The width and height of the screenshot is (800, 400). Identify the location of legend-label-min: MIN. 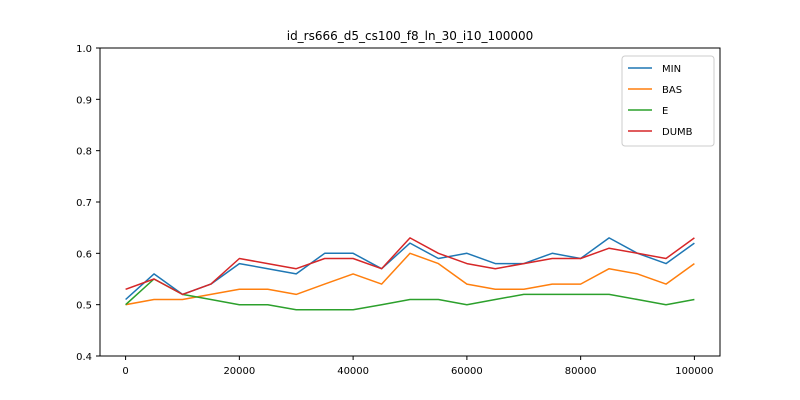
(671, 69).